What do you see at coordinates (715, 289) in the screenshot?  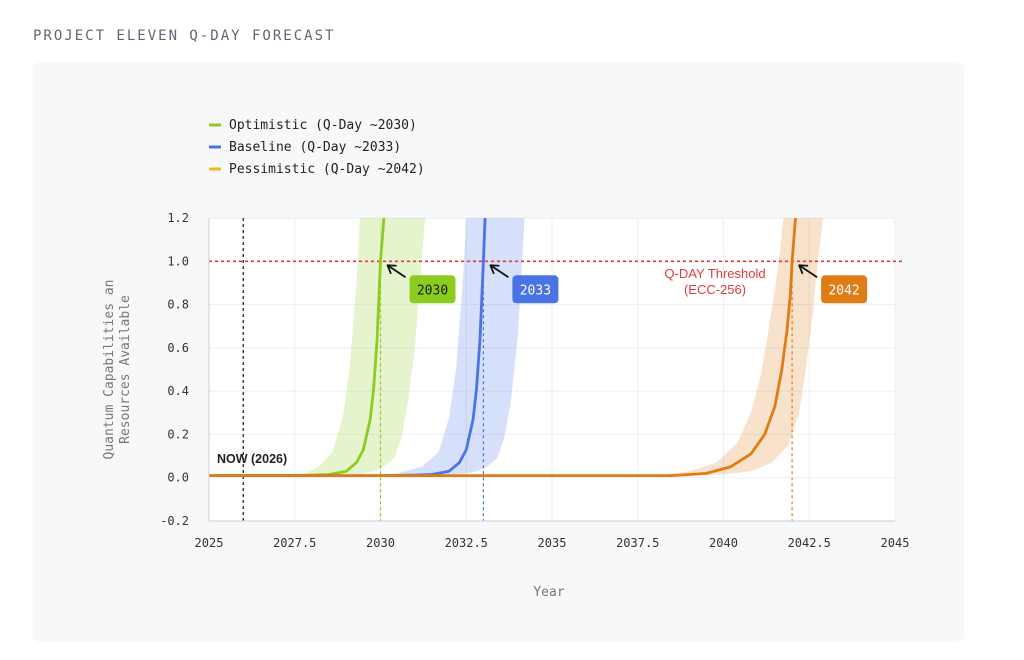 I see `threshold-label-line: (ECC-256)` at bounding box center [715, 289].